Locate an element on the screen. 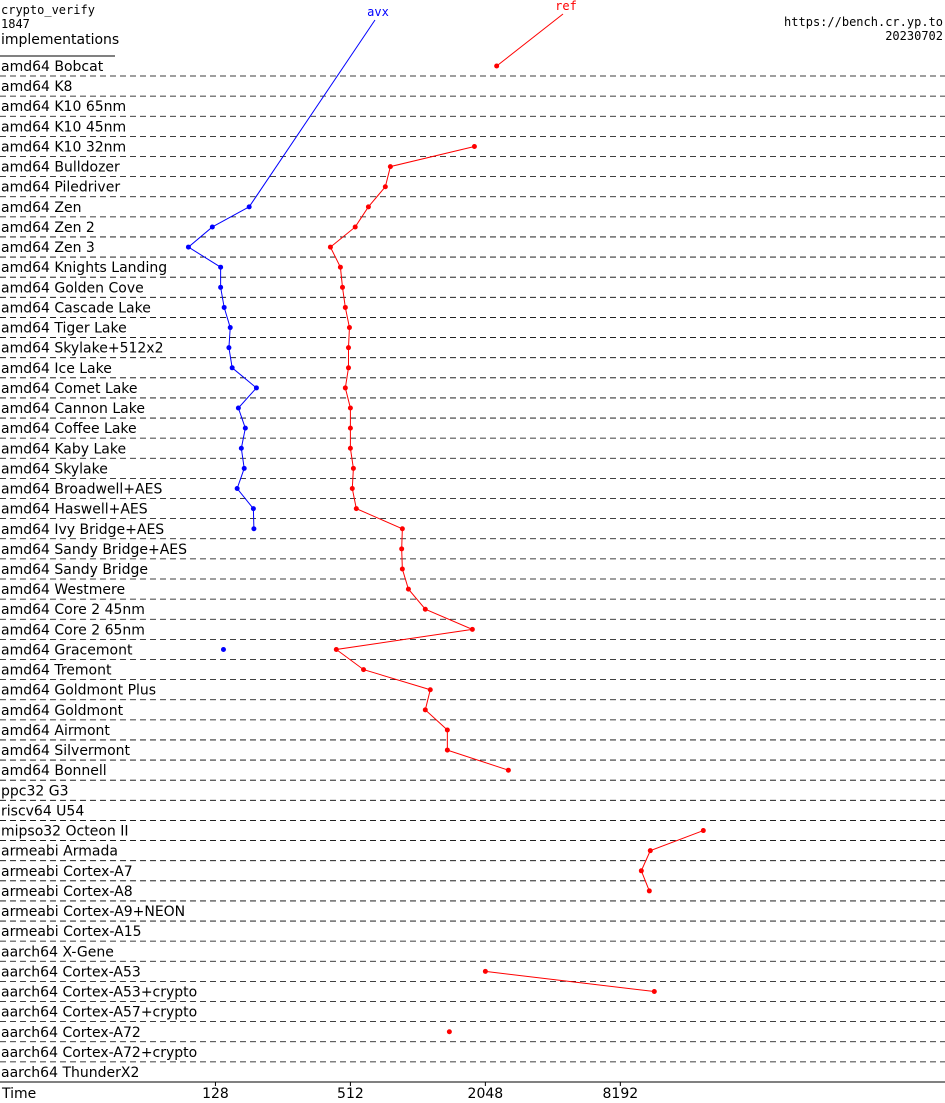  row-label: amd64 Kaby Lake is located at coordinates (63, 449).